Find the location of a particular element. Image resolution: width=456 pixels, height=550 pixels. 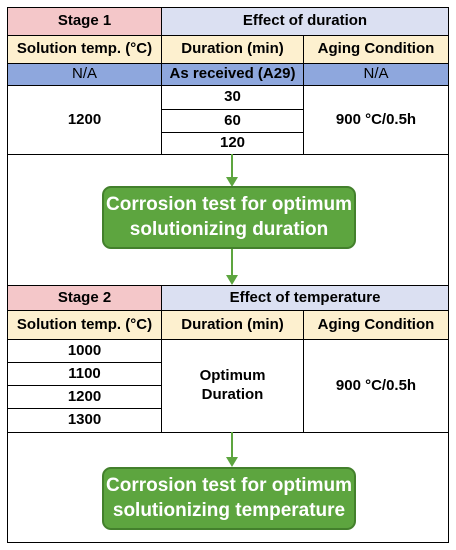

stage1-aging-value: 900 °C/0.5h is located at coordinates (376, 120).